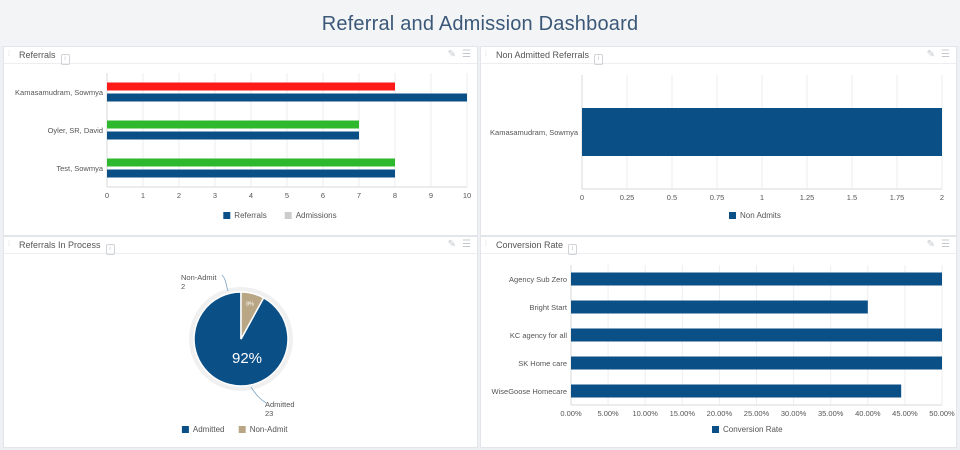  I want to click on panel-title: Conversion Rate i, so click(537, 246).